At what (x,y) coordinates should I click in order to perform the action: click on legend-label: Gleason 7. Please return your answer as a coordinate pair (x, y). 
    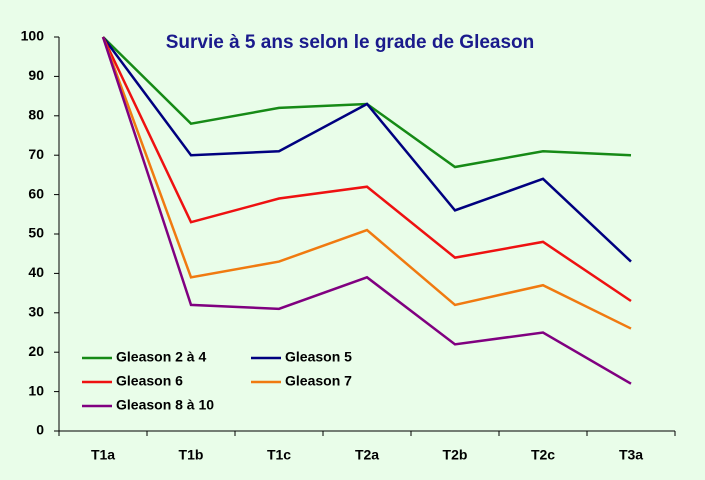
    Looking at the image, I should click on (318, 381).